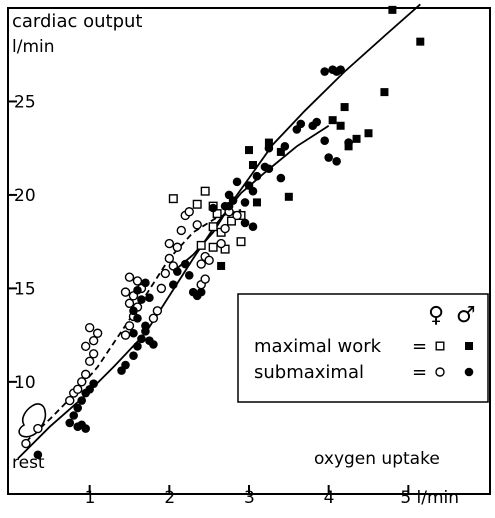  What do you see at coordinates (466, 315) in the screenshot?
I see `legend-male-symbol: ♂` at bounding box center [466, 315].